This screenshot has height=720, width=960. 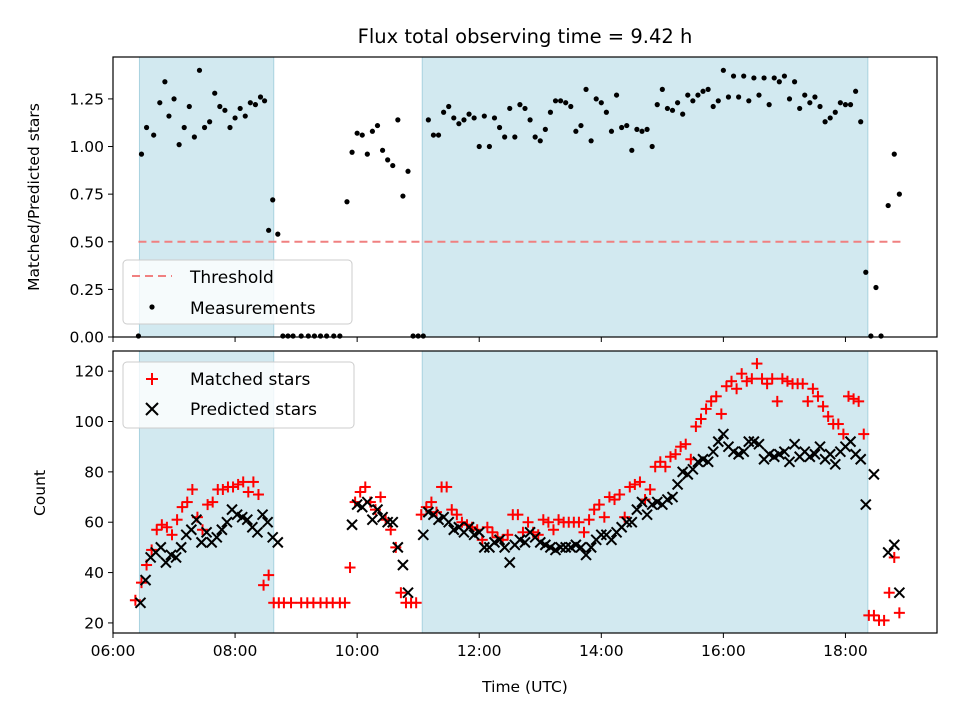 What do you see at coordinates (89, 372) in the screenshot?
I see `y-tick-label: 120` at bounding box center [89, 372].